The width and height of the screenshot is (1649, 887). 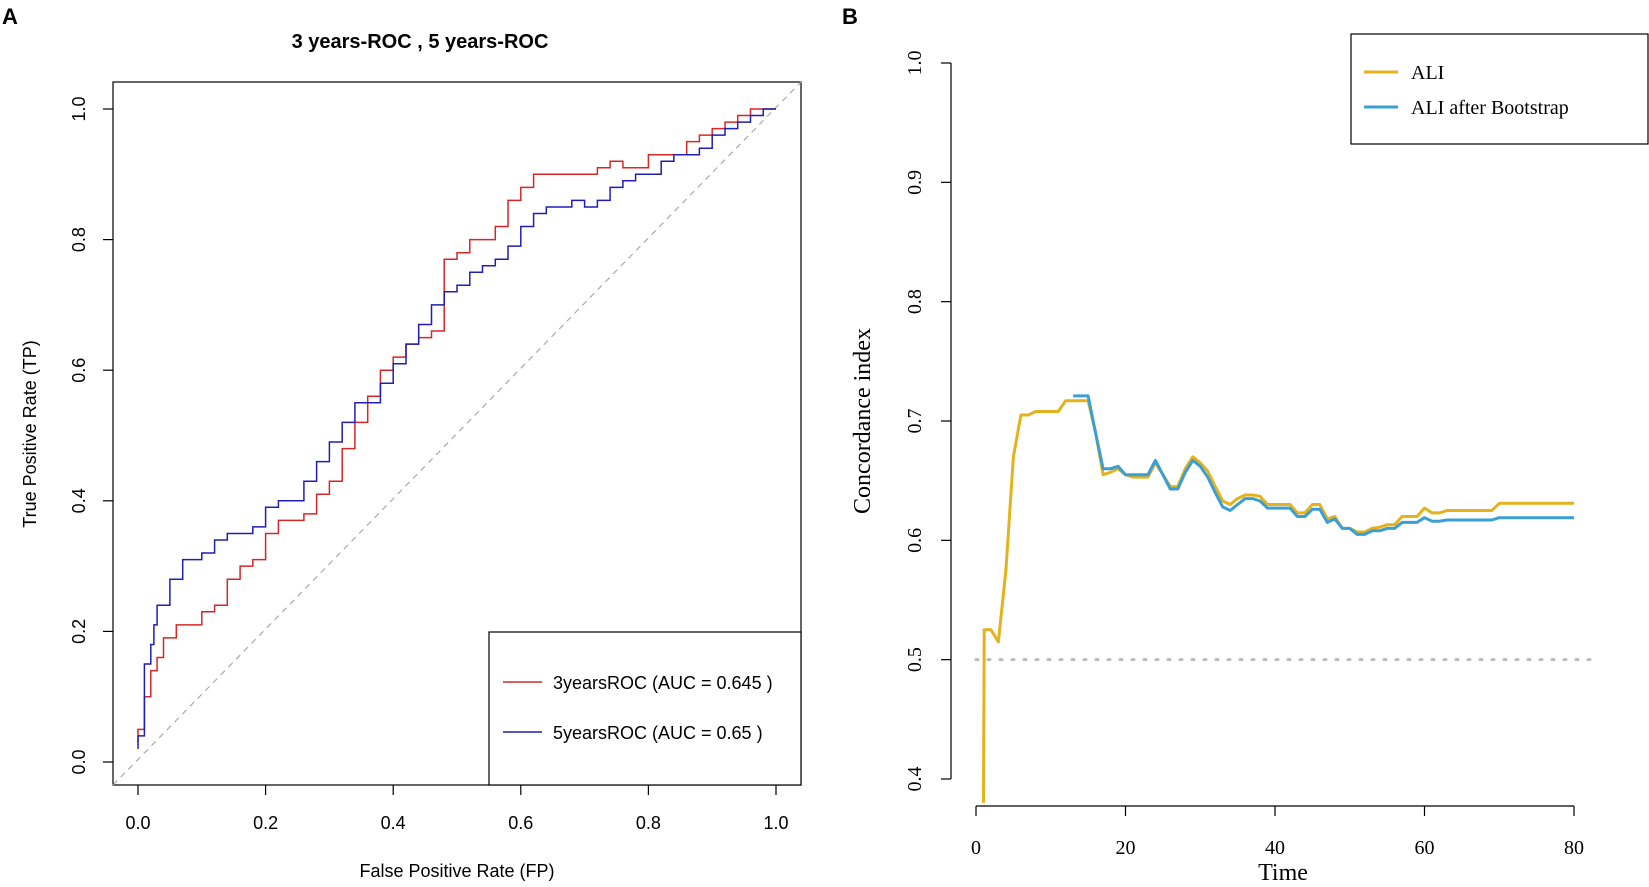 What do you see at coordinates (457, 809) in the screenshot?
I see `roc-x-axis: 0.0 0.2 0.4 0.6 0.8 1.0` at bounding box center [457, 809].